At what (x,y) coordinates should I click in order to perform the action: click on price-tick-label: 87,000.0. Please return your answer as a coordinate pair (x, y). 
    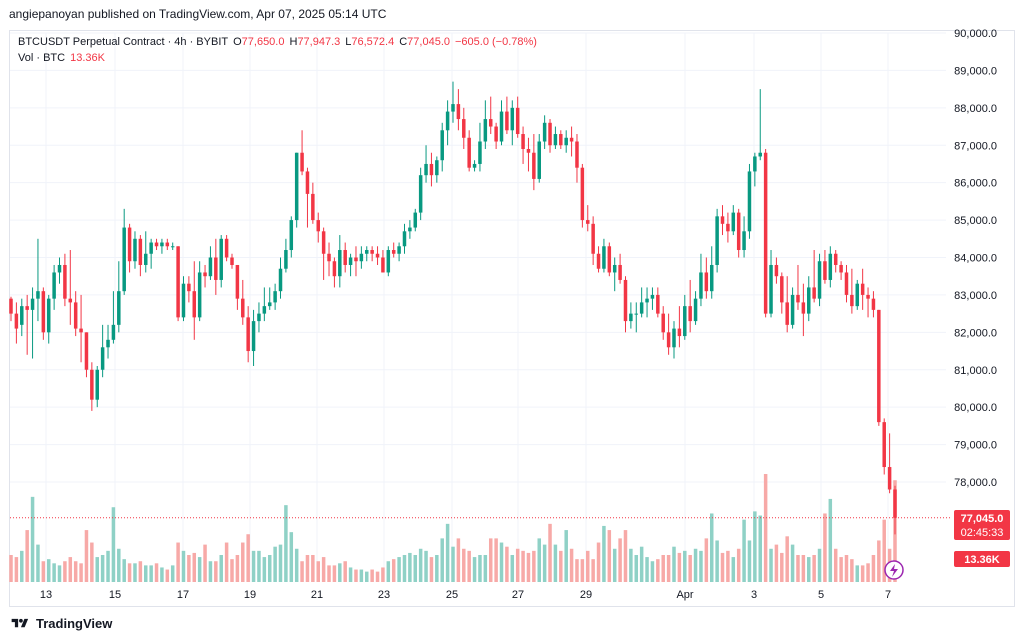
    Looking at the image, I should click on (975, 146).